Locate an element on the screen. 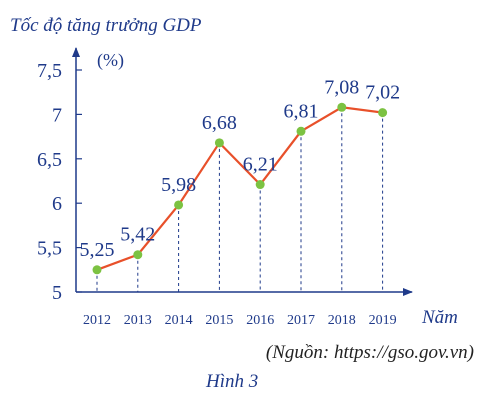 The image size is (499, 401). x-axis-label: Năm is located at coordinates (439, 317).